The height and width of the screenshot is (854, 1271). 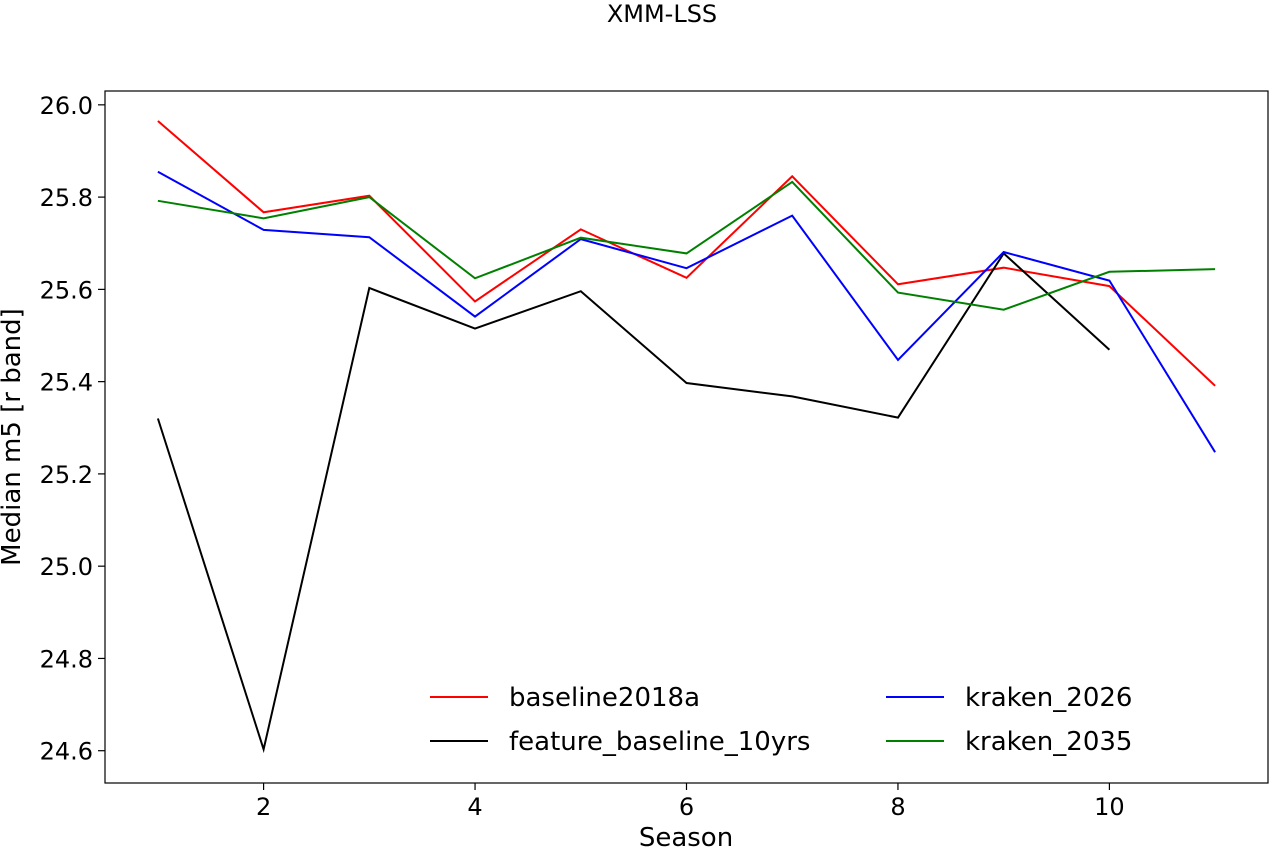 What do you see at coordinates (686, 838) in the screenshot?
I see `x-axis-label: Season` at bounding box center [686, 838].